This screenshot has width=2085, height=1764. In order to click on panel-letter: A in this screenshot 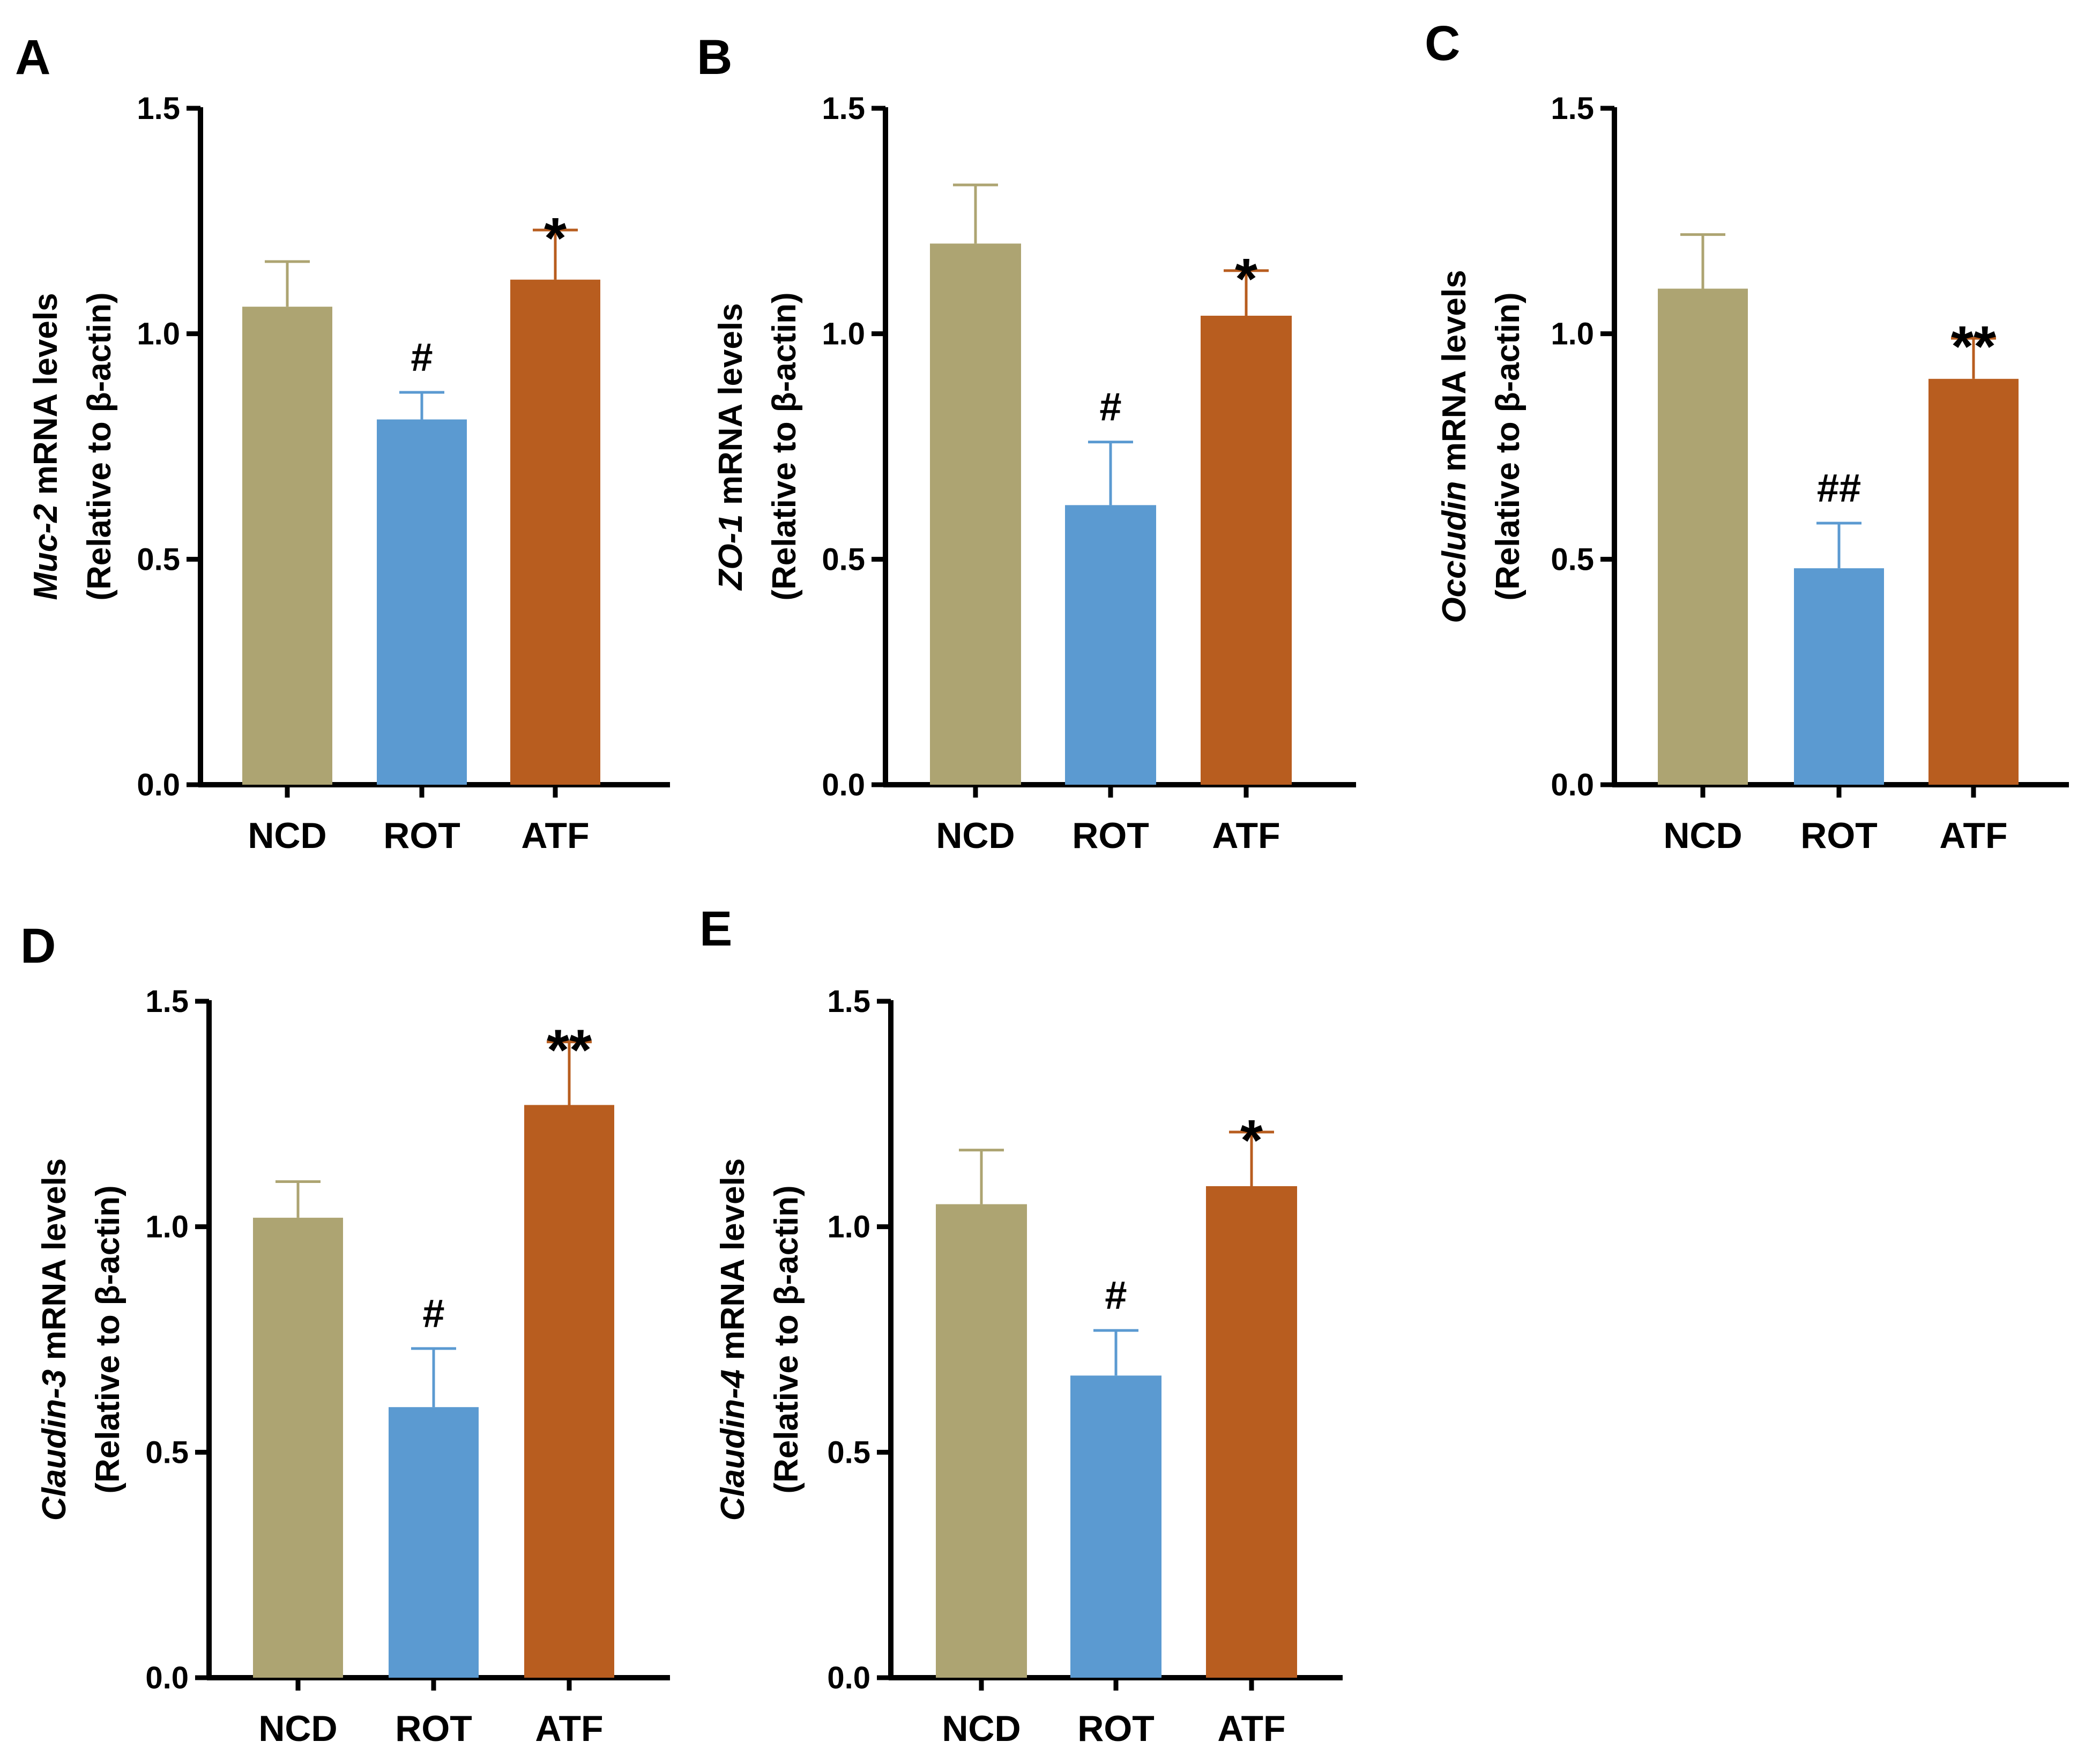, I will do `click(32, 57)`.